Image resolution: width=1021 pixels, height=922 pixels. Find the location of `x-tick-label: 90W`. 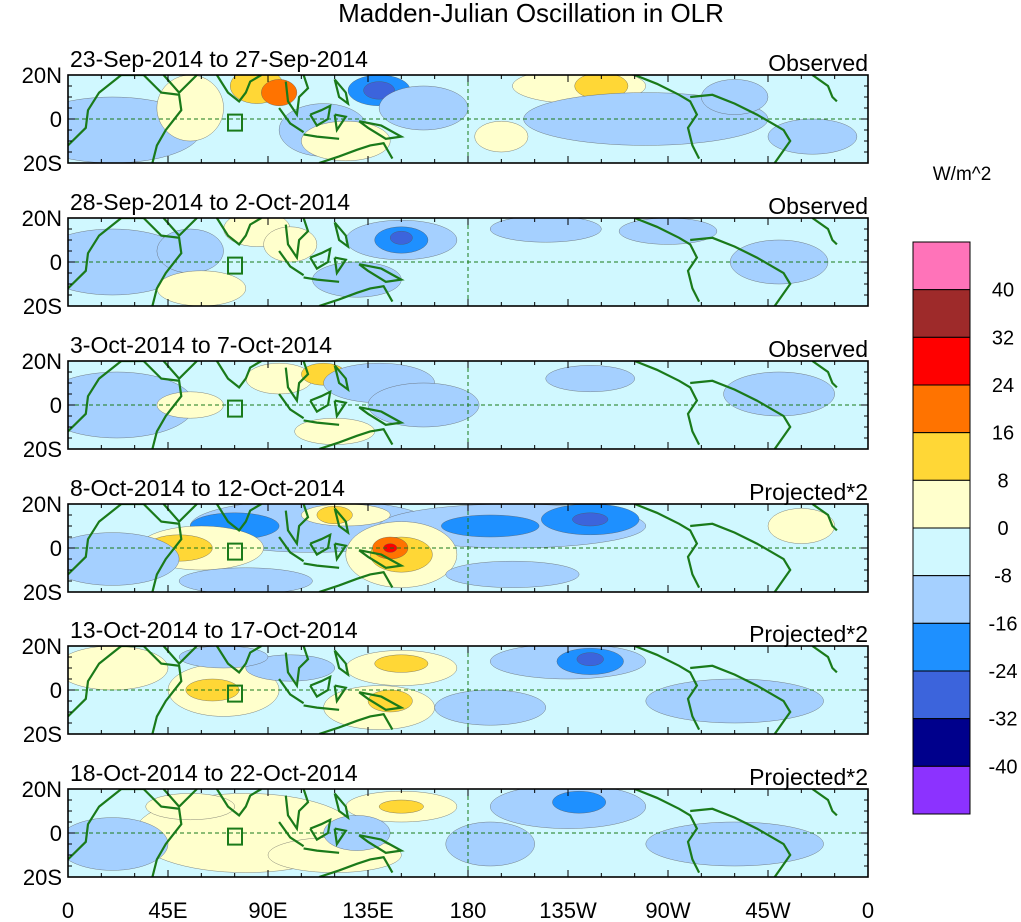

x-tick-label: 90W is located at coordinates (667, 910).